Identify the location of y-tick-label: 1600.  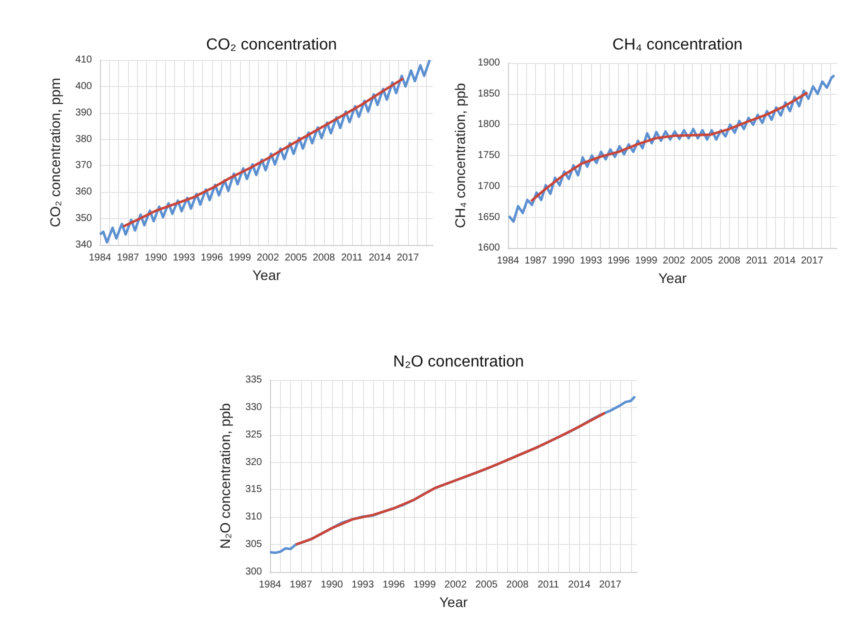
(489, 248).